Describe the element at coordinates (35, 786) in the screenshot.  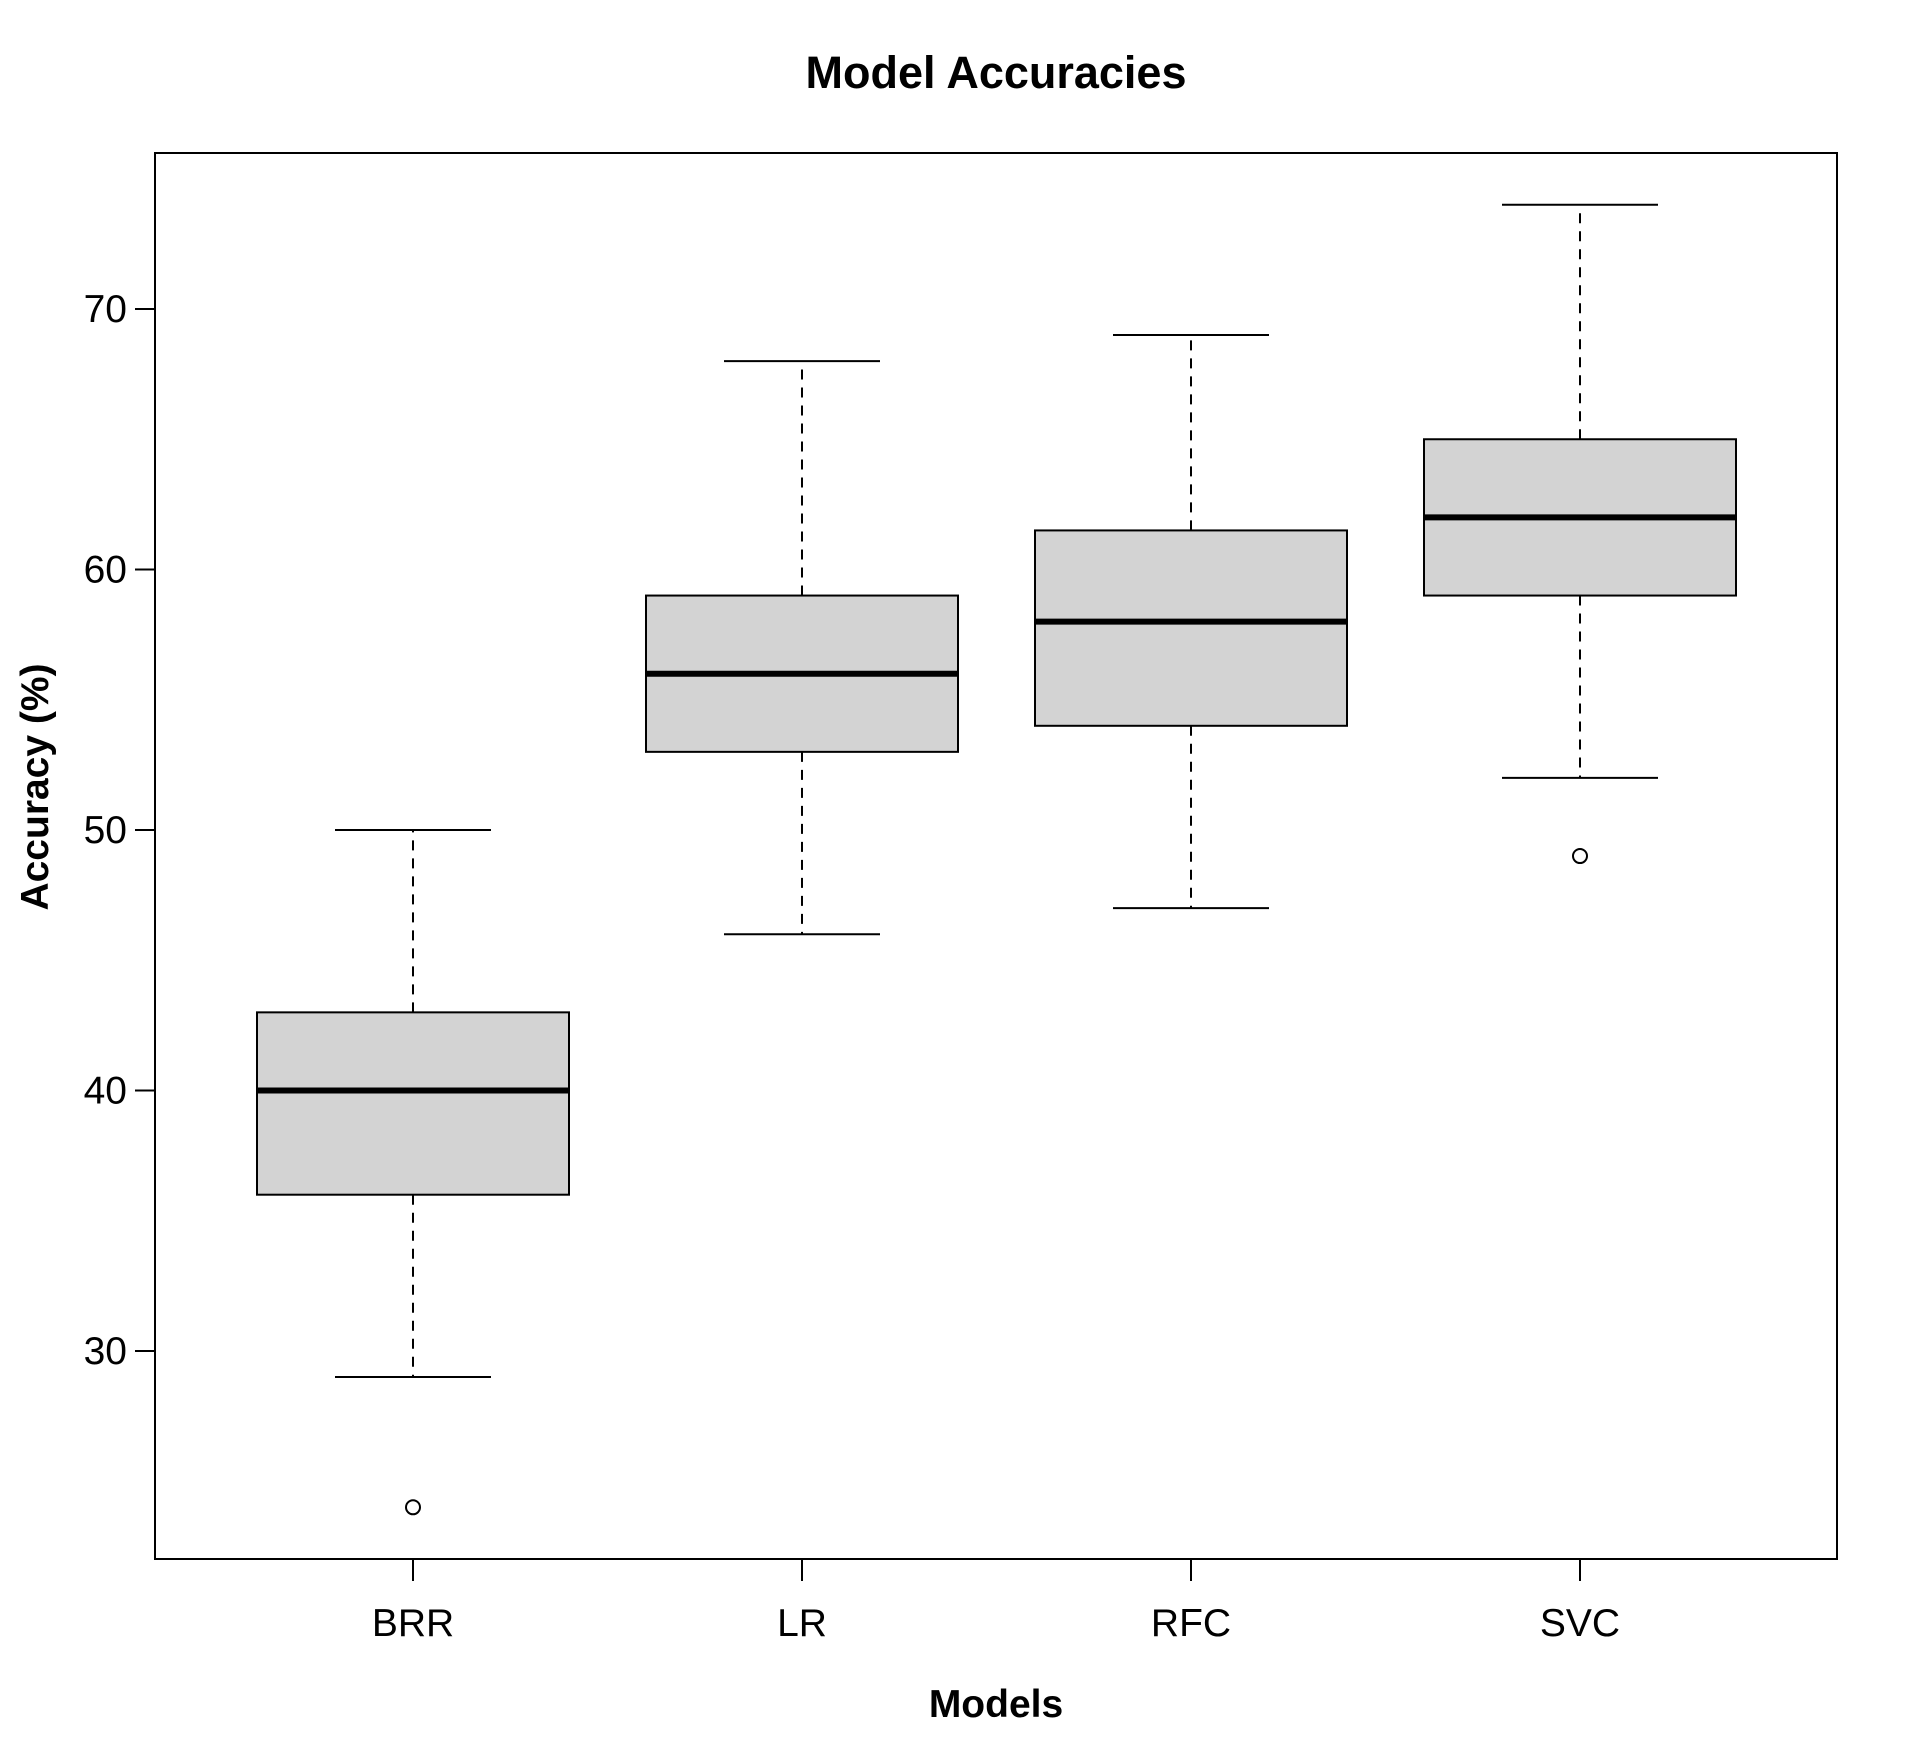
I see `y-axis-label: Accuracy (%)` at that location.